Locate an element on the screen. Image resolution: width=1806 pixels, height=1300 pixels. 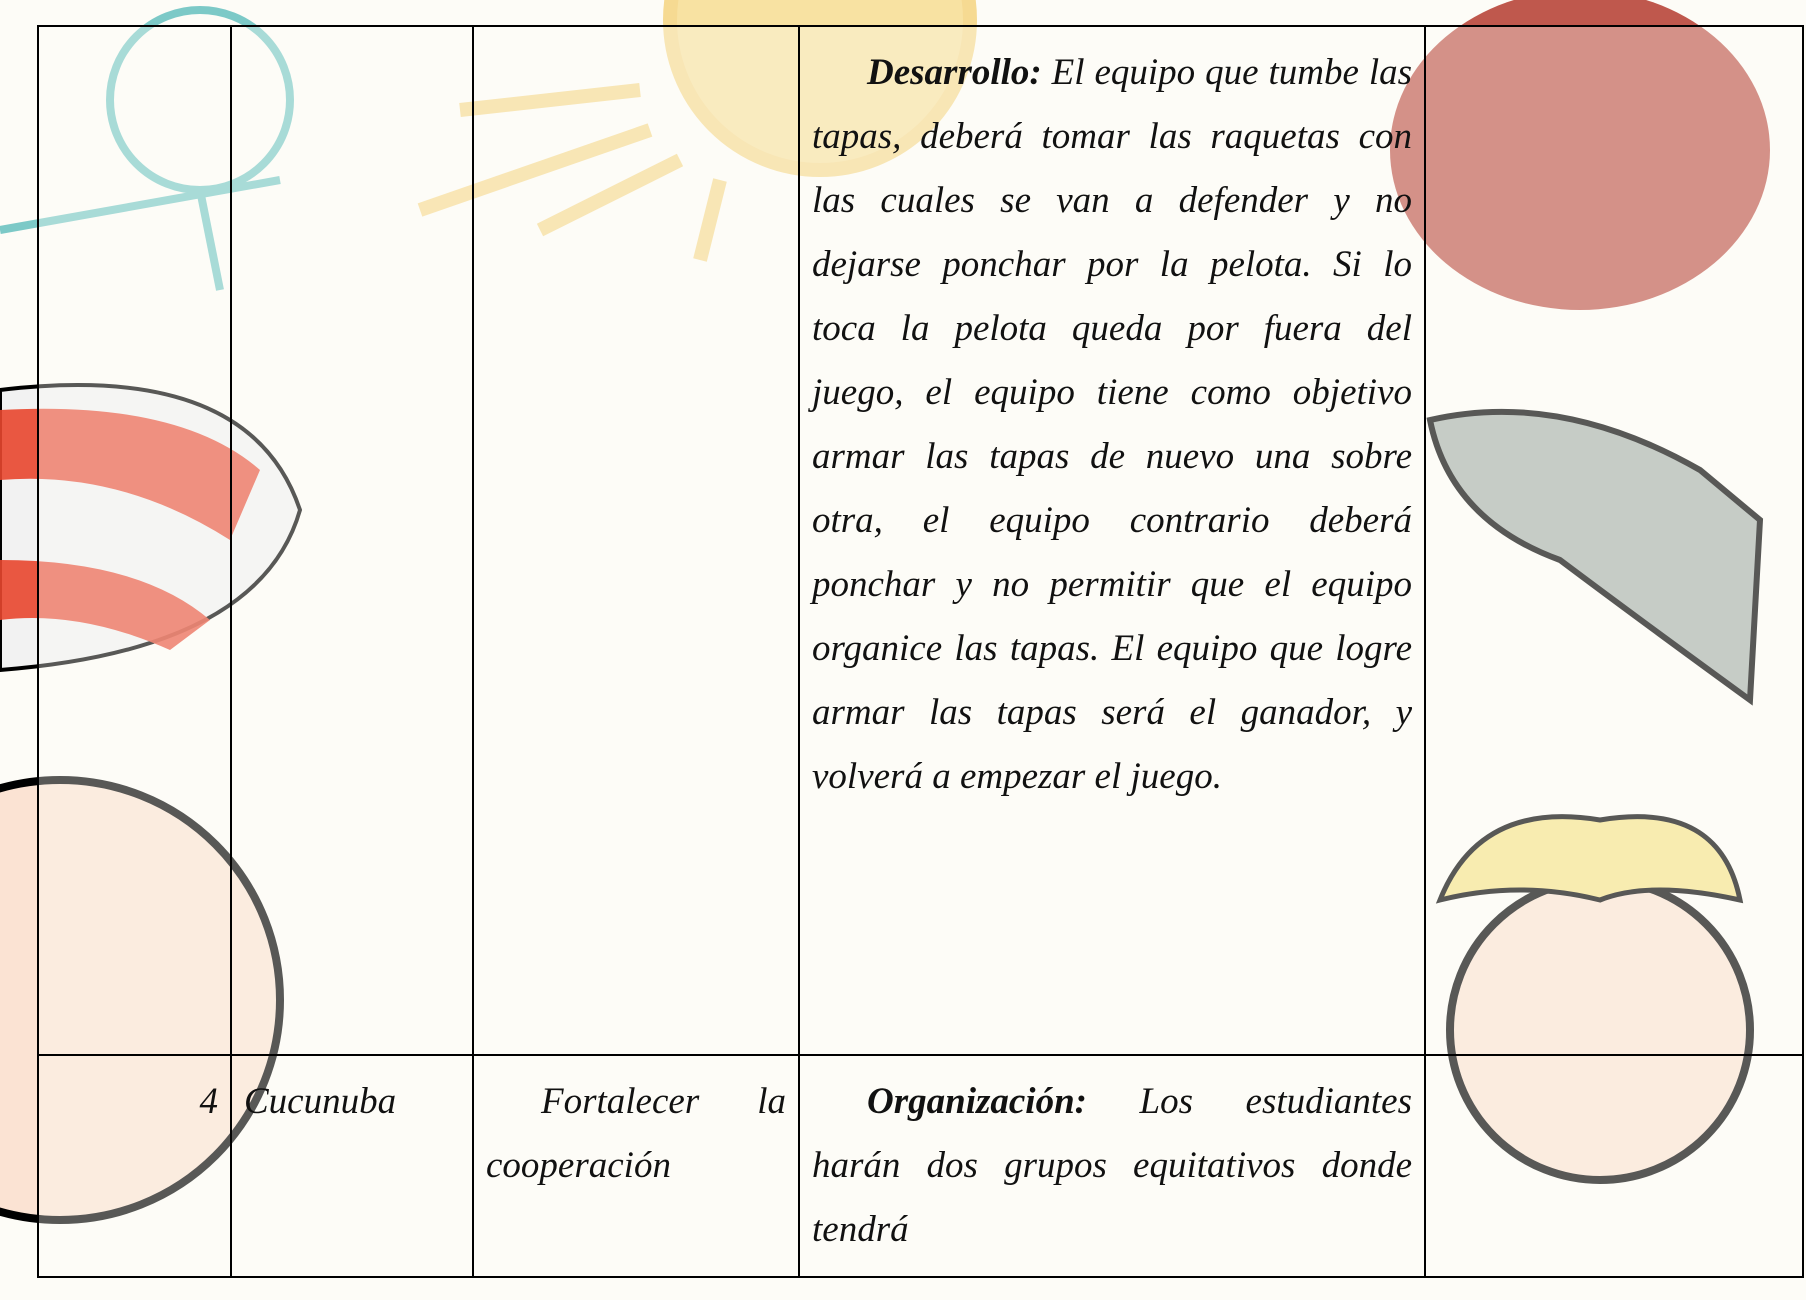
activity-label: Organización: is located at coordinates (977, 1101).